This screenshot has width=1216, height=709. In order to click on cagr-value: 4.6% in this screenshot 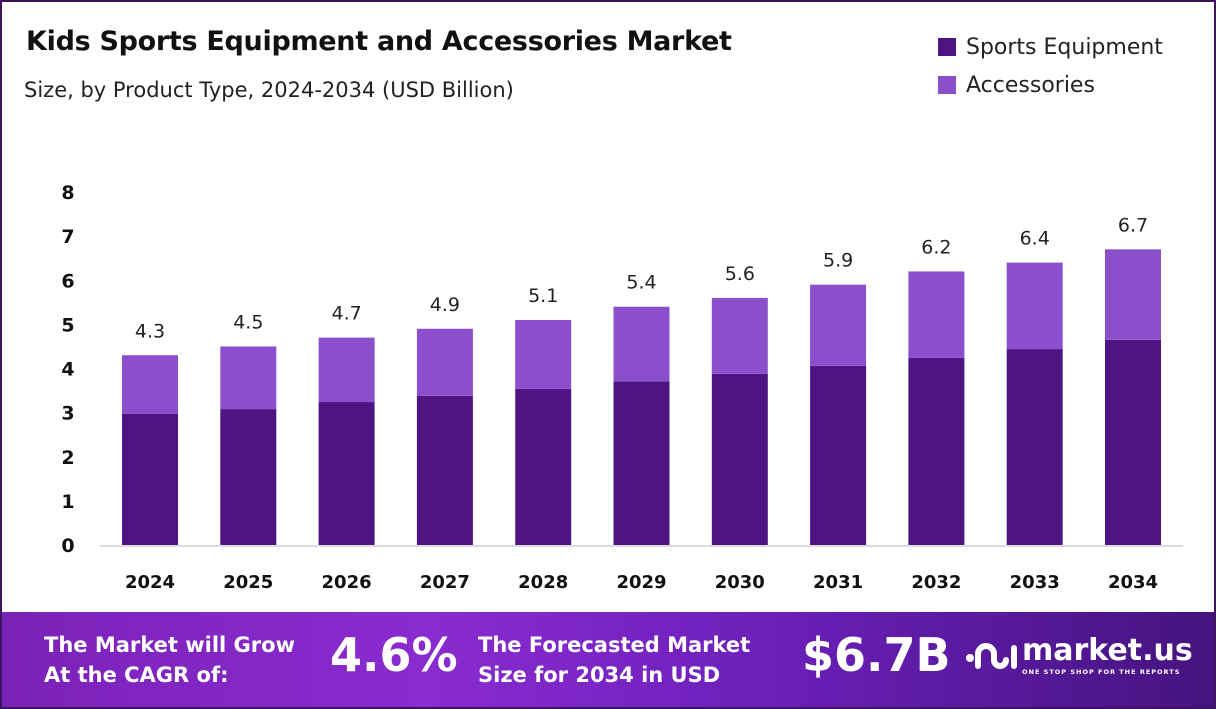, I will do `click(394, 655)`.